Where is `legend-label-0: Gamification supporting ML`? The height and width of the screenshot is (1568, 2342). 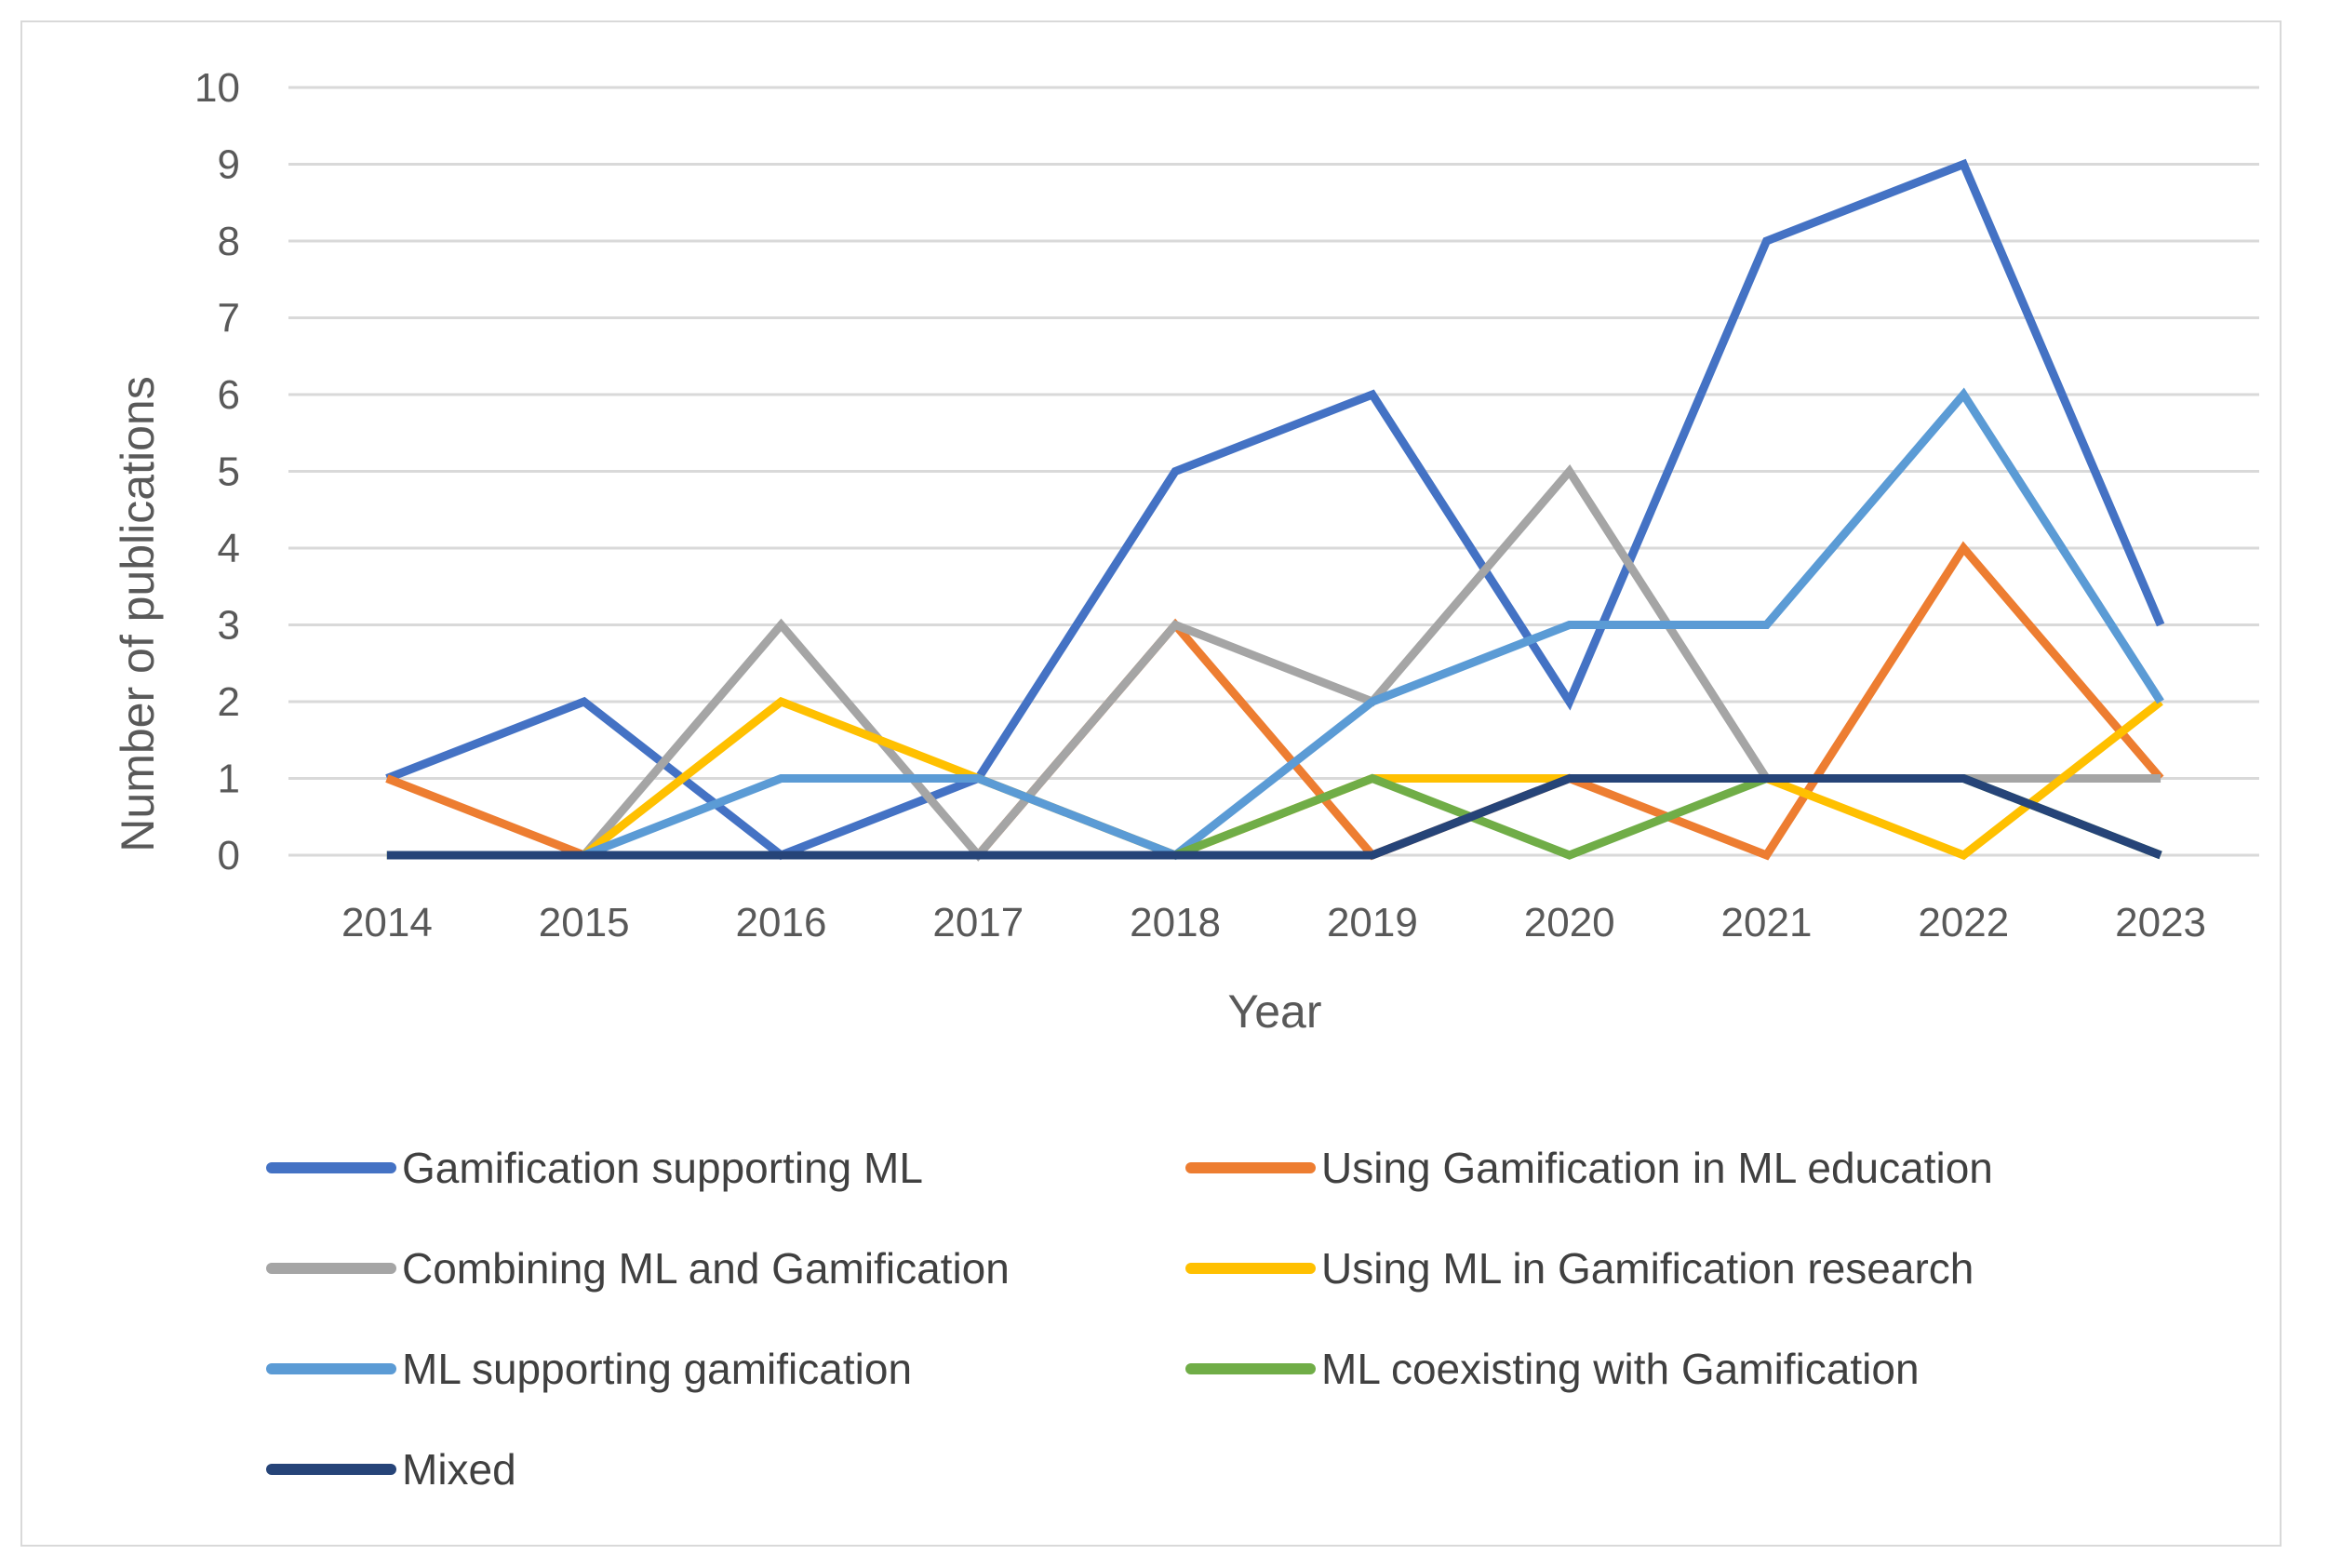 legend-label-0: Gamification supporting ML is located at coordinates (662, 1168).